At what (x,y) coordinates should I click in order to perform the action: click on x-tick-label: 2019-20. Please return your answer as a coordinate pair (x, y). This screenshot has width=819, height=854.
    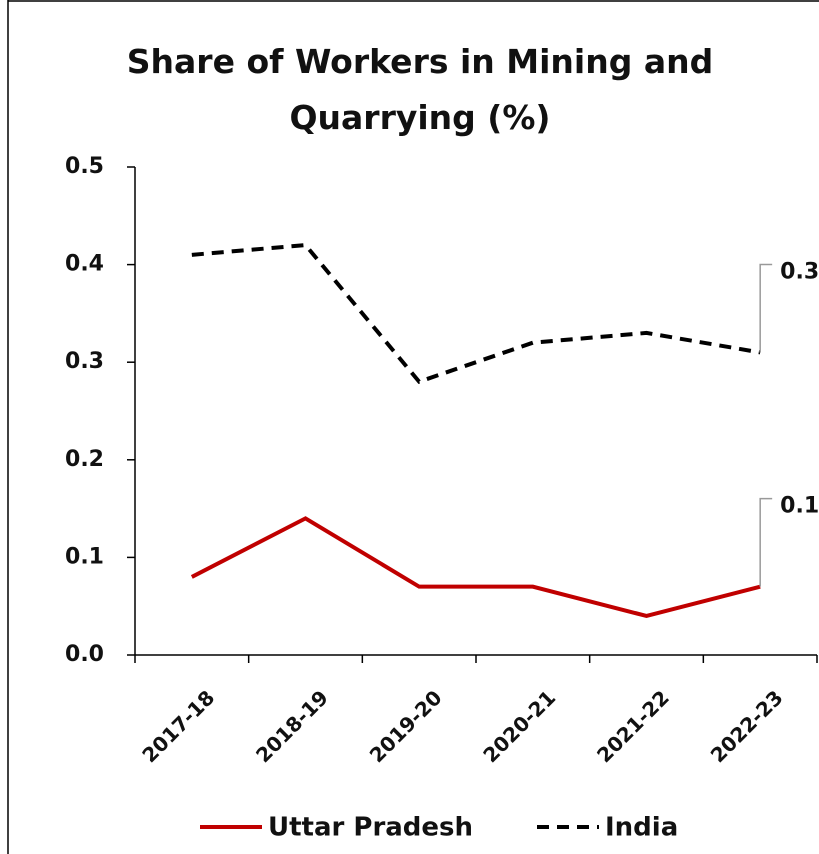
    Looking at the image, I should click on (406, 726).